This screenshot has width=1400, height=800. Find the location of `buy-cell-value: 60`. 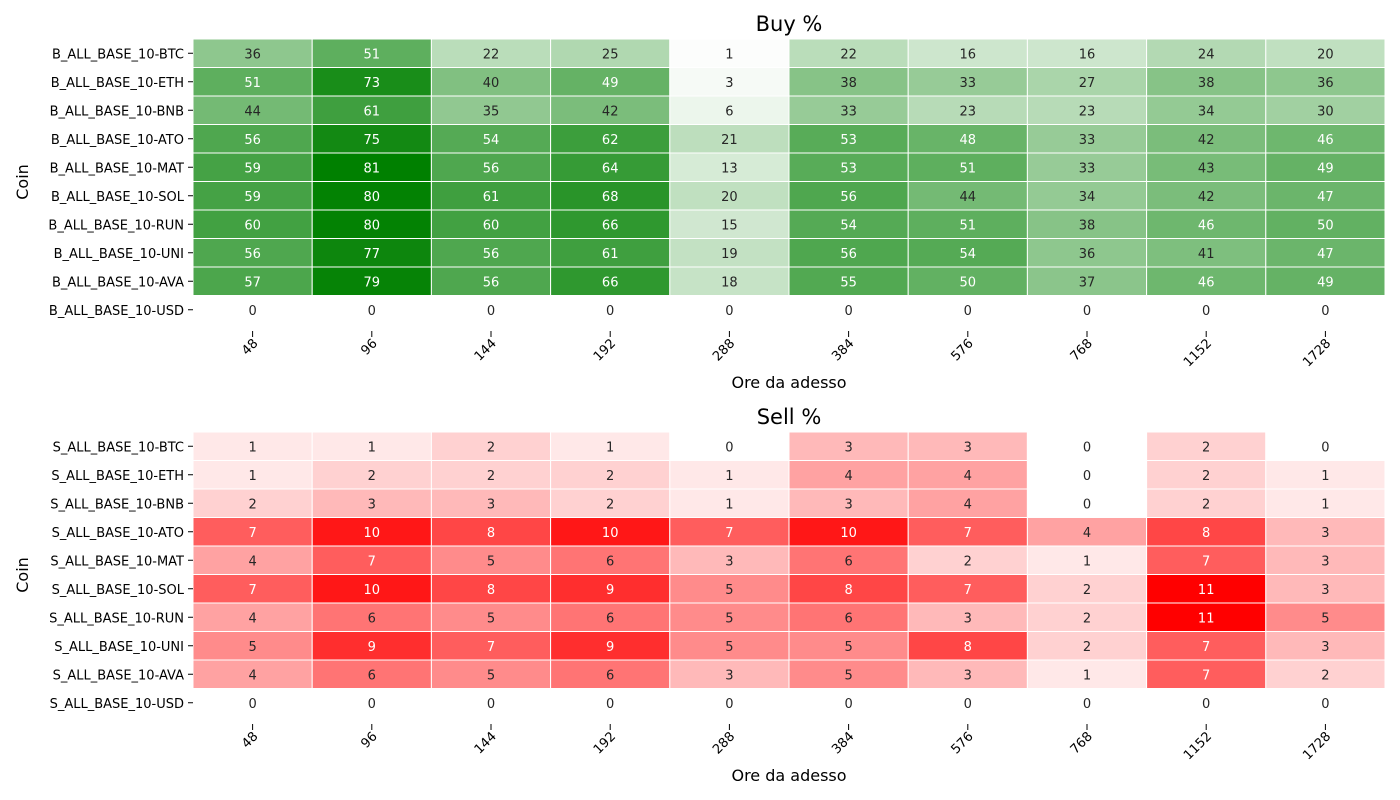

buy-cell-value: 60 is located at coordinates (252, 225).